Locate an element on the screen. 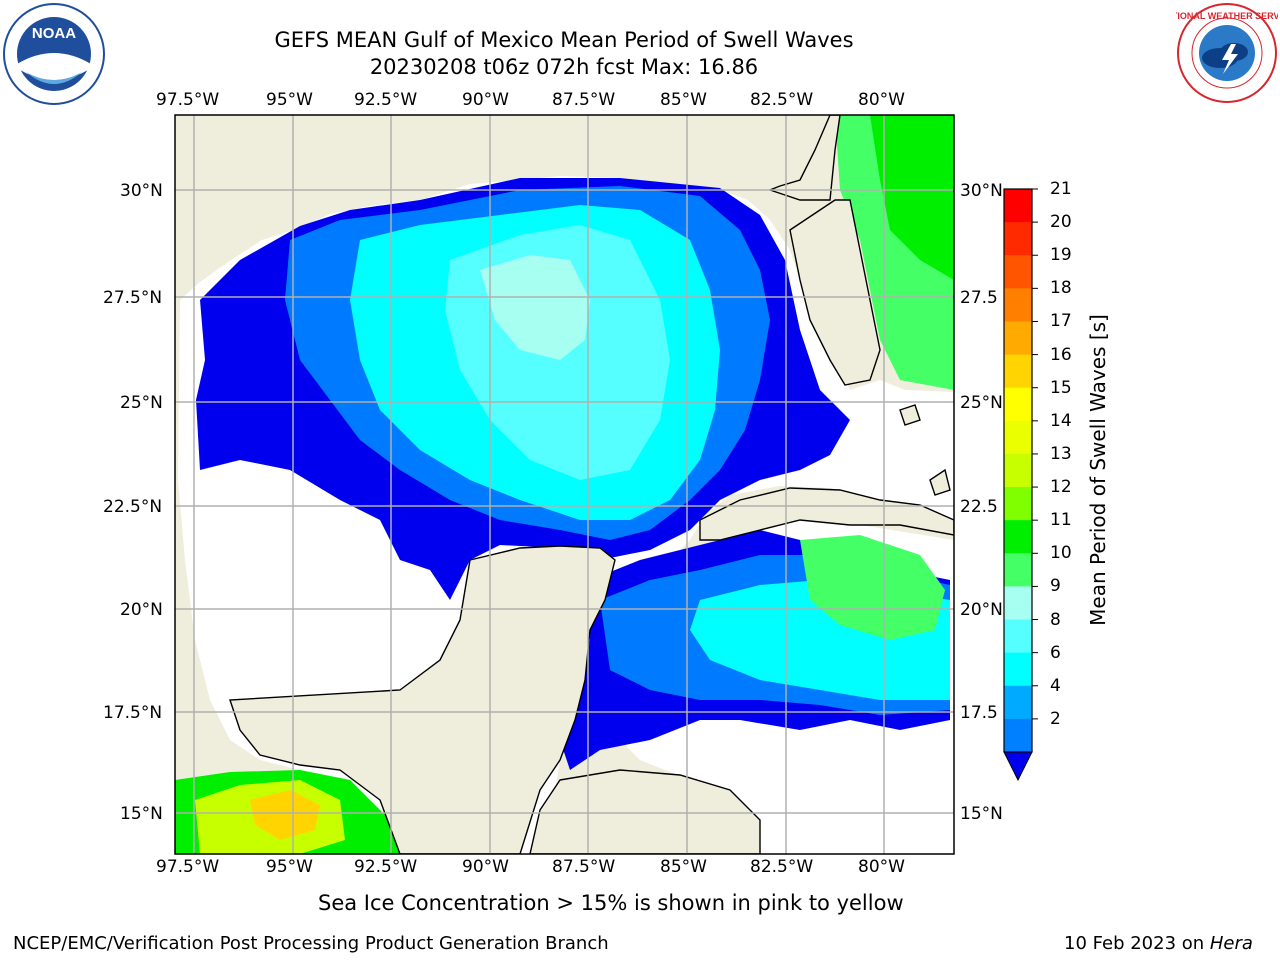 Image resolution: width=1280 pixels, height=960 pixels. lon-tick-bottom-1: 95°W is located at coordinates (289, 867).